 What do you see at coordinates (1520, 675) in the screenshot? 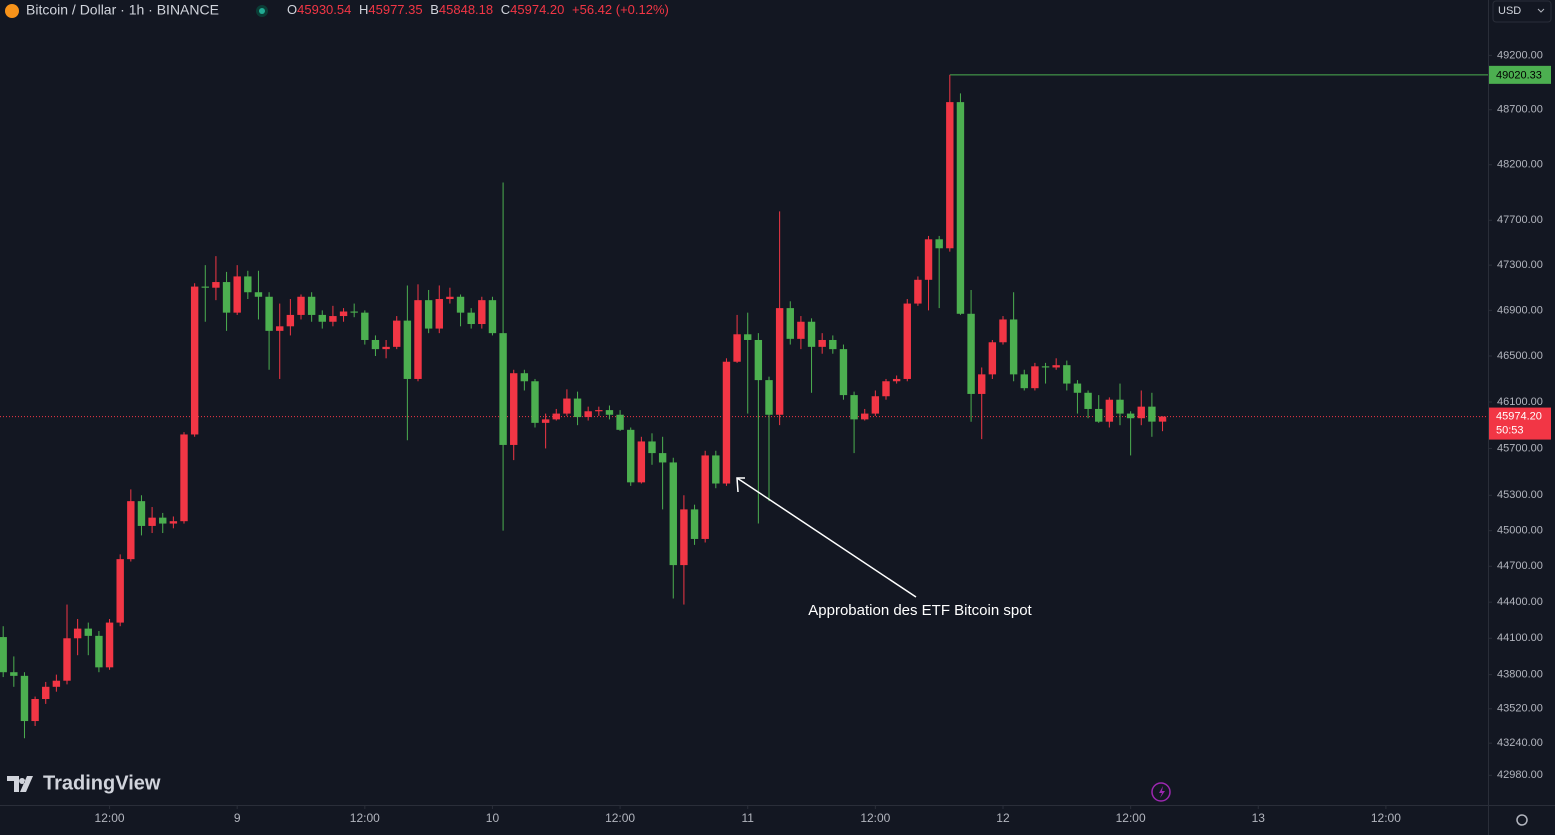
I see `y-tick-label: 43800.00` at bounding box center [1520, 675].